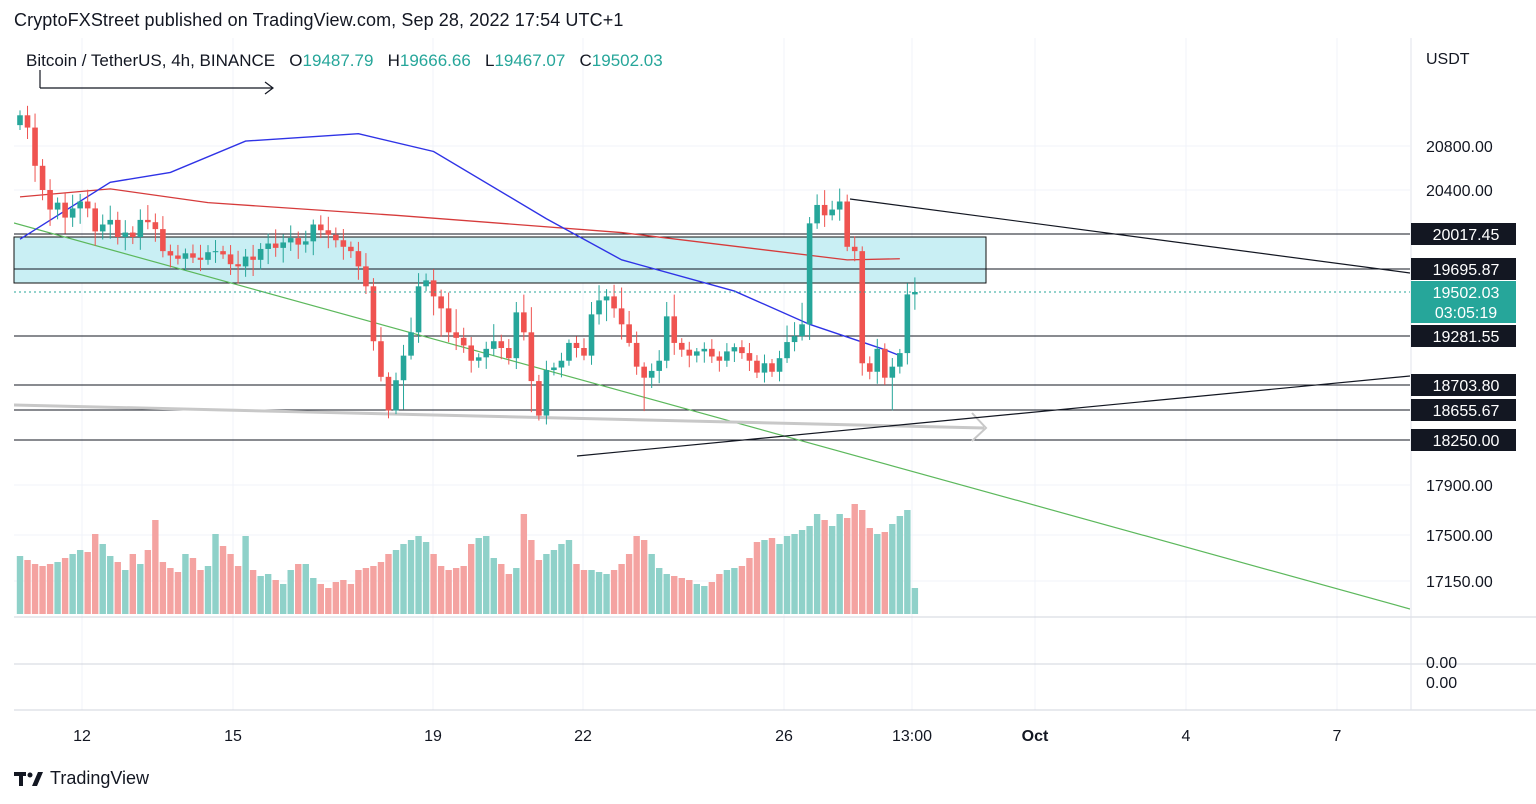  I want to click on price-tick-label: 17150.00, so click(1459, 582).